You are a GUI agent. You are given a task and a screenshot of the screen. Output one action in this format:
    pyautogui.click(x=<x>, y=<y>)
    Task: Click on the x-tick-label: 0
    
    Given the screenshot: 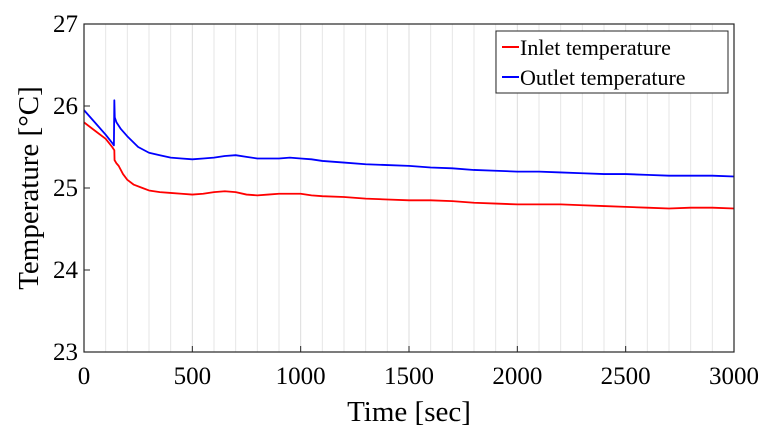 What is the action you would take?
    pyautogui.click(x=84, y=376)
    